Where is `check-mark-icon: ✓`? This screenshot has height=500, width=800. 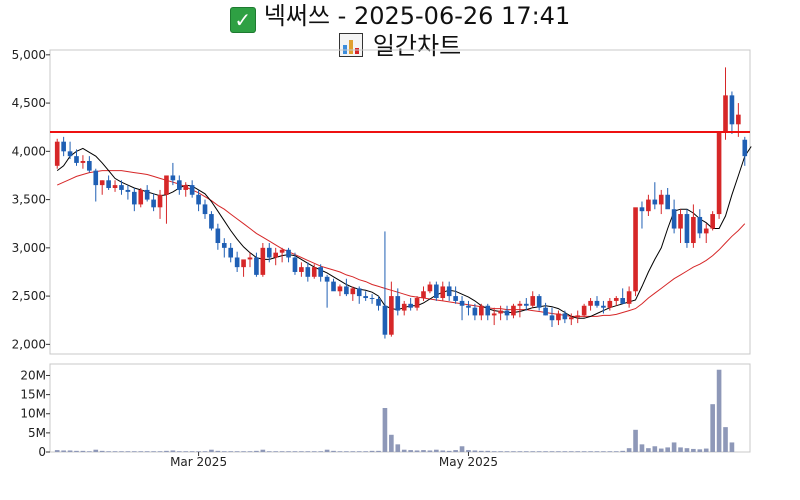
check-mark-icon: ✓ is located at coordinates (242, 20).